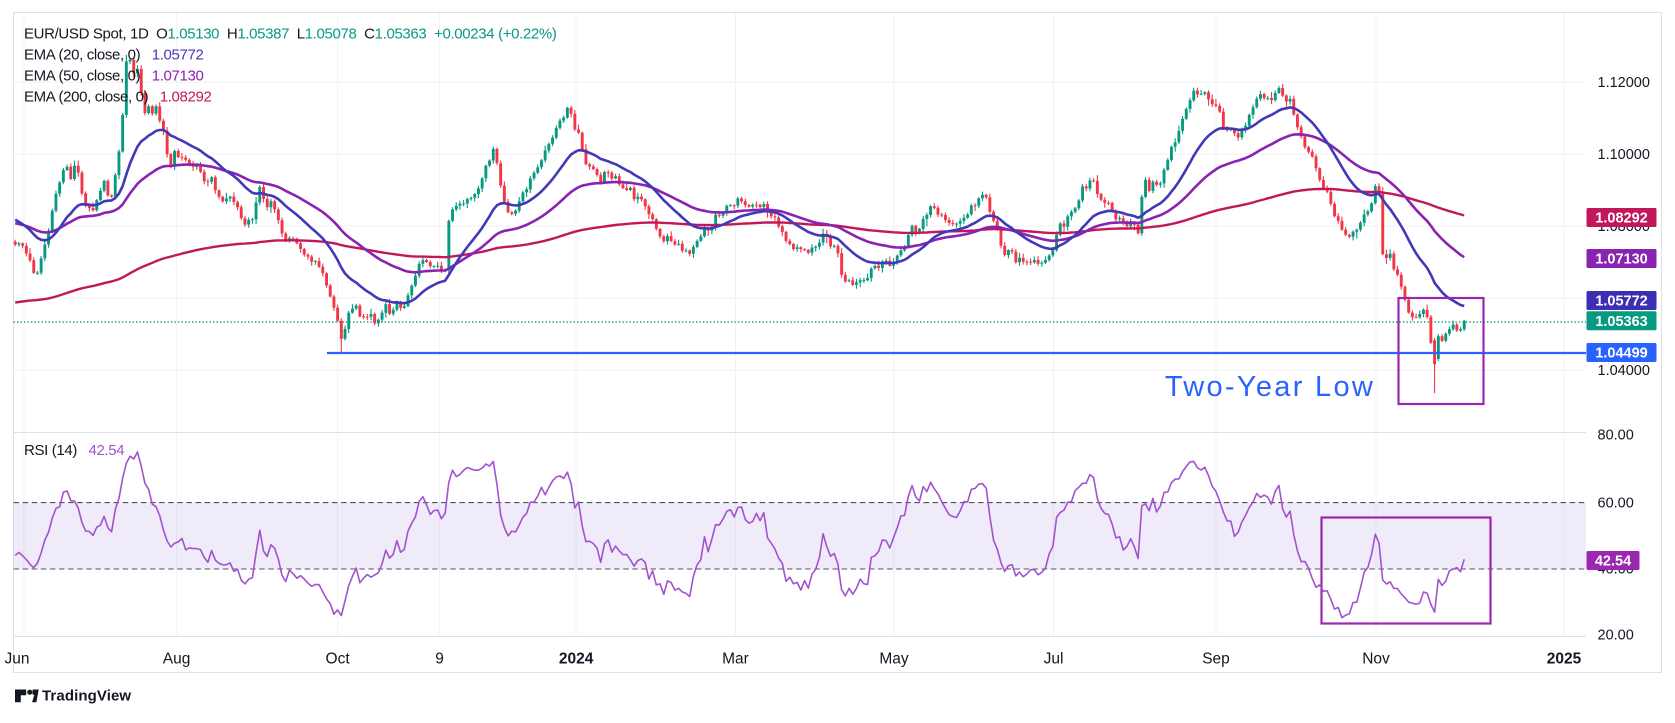 The image size is (1675, 723). What do you see at coordinates (1054, 659) in the screenshot?
I see `svg-text: Jul` at bounding box center [1054, 659].